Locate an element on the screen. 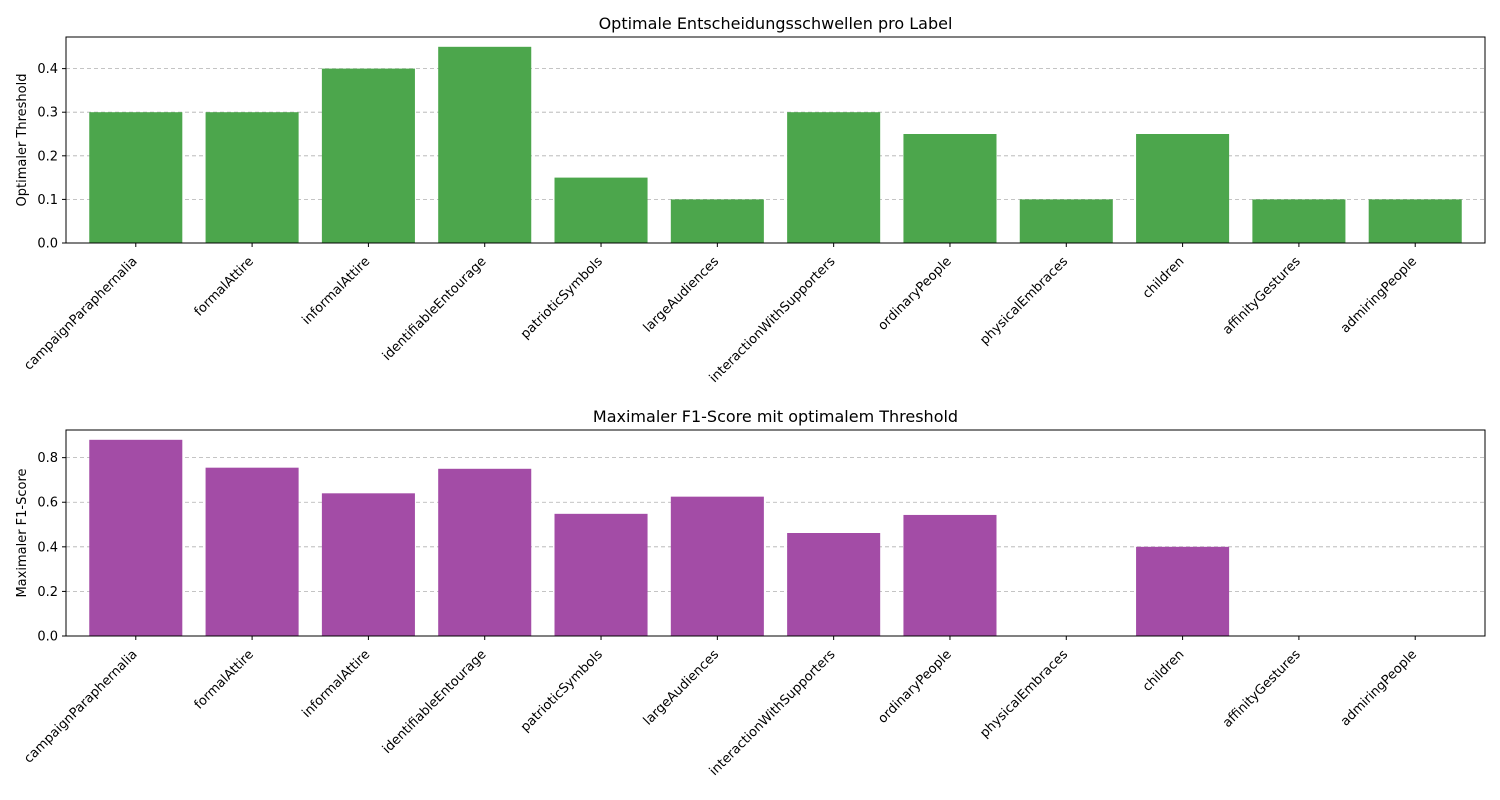  y-tick-label: 0.1 is located at coordinates (47, 200).